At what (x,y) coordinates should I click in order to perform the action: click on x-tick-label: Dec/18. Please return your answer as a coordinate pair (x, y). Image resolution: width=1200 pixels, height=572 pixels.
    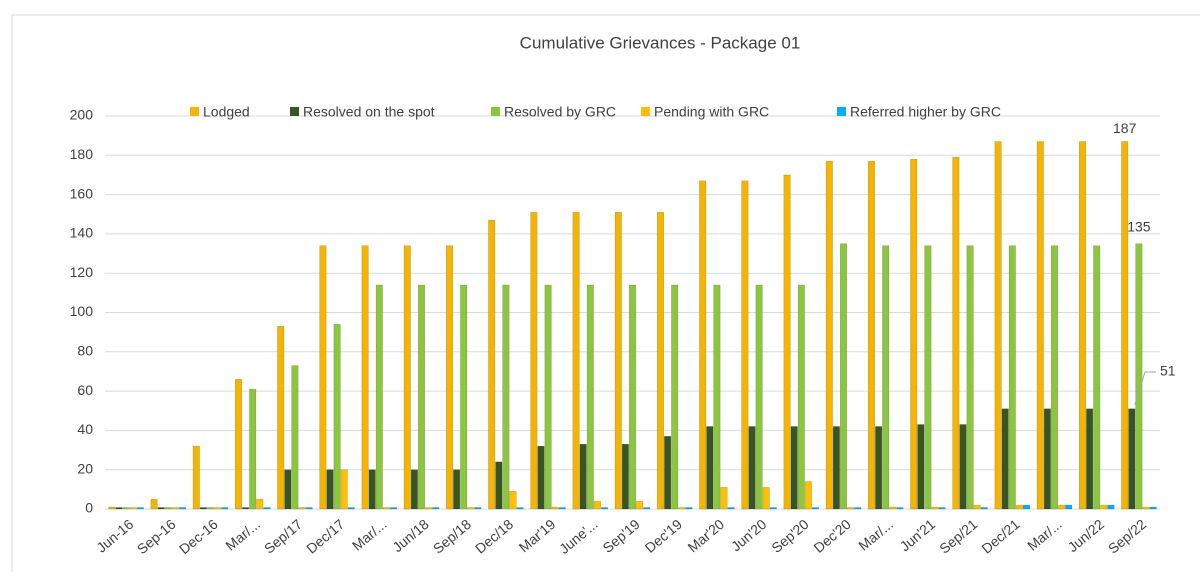
    Looking at the image, I should click on (494, 536).